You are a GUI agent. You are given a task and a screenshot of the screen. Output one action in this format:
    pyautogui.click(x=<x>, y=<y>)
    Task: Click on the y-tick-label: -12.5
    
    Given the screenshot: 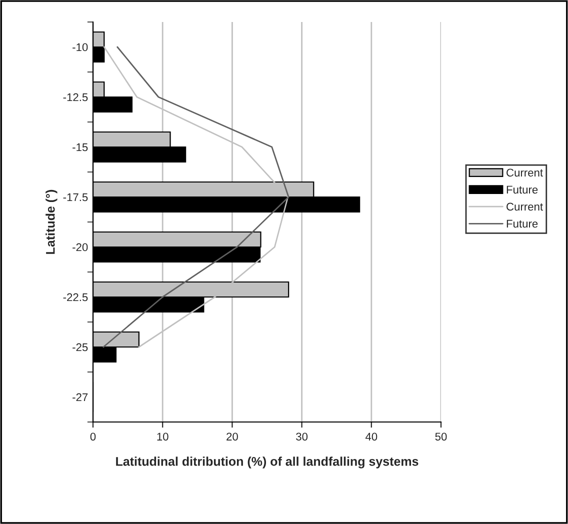 What is the action you would take?
    pyautogui.click(x=75, y=97)
    